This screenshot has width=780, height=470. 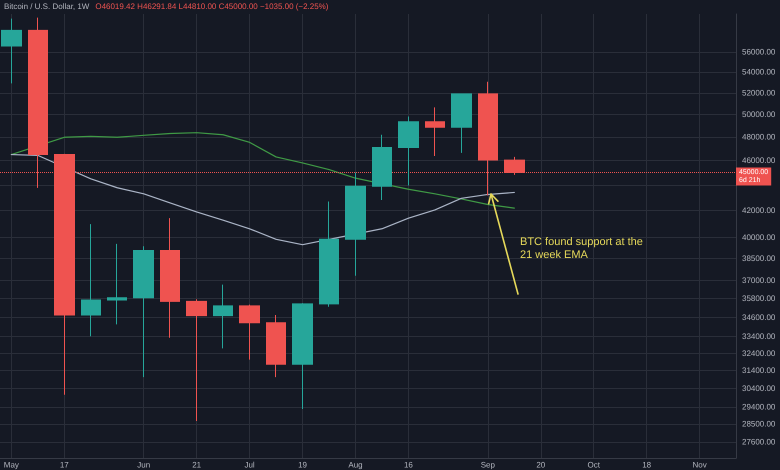 What do you see at coordinates (594, 465) in the screenshot?
I see `x-tick-label: Oct` at bounding box center [594, 465].